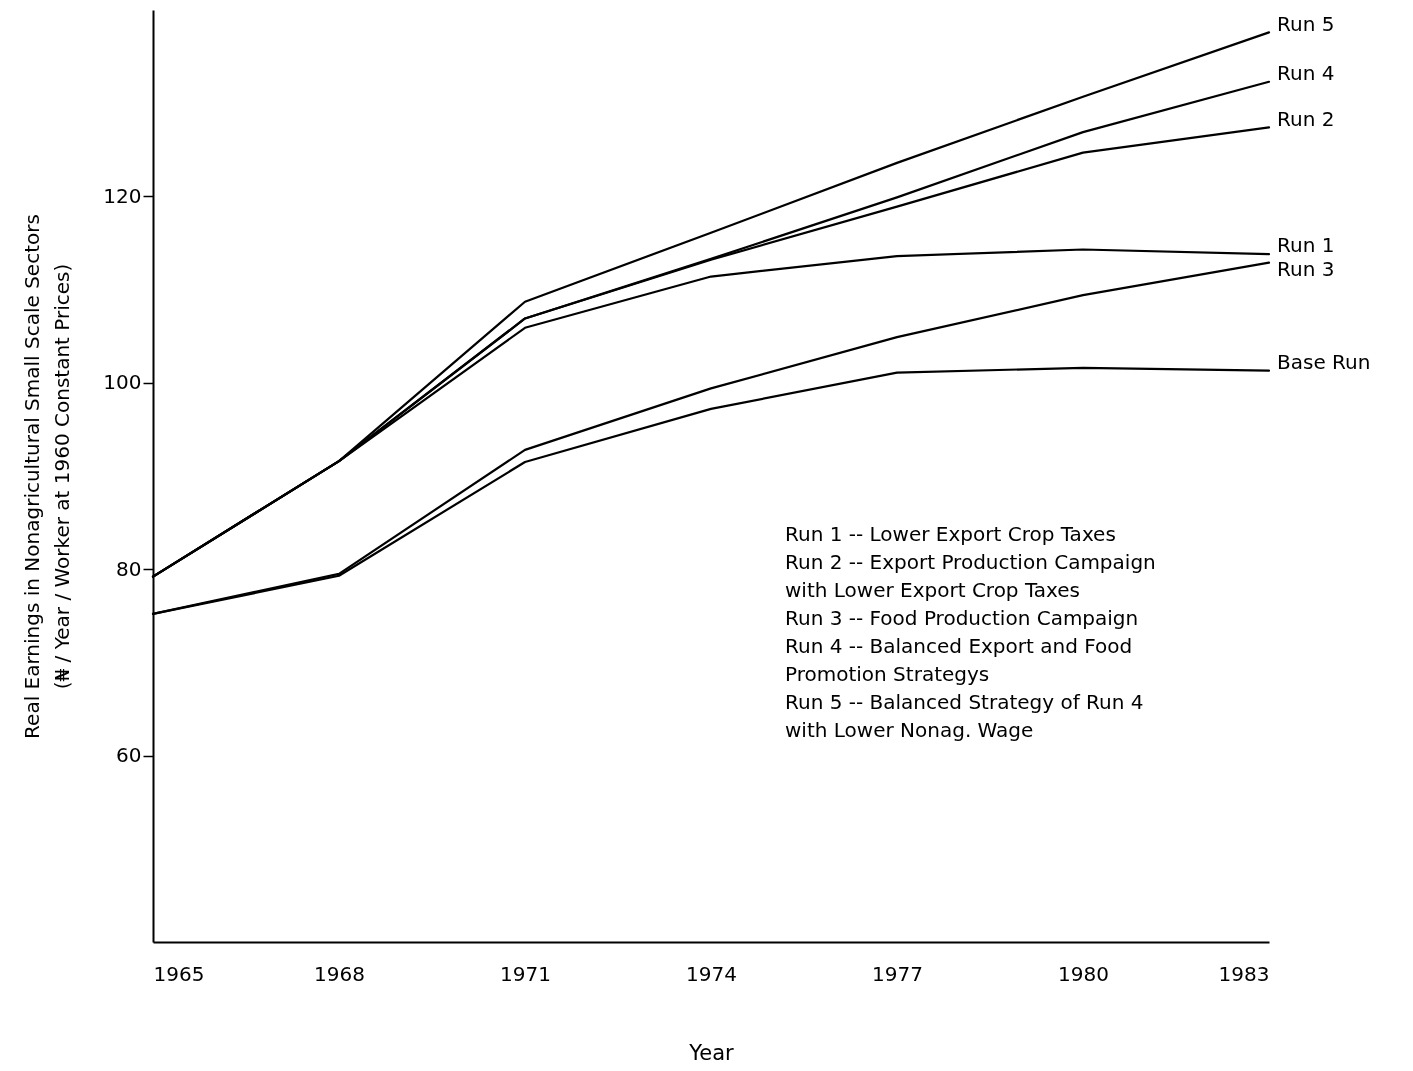  What do you see at coordinates (525, 973) in the screenshot?
I see `x-tick-label: 1971` at bounding box center [525, 973].